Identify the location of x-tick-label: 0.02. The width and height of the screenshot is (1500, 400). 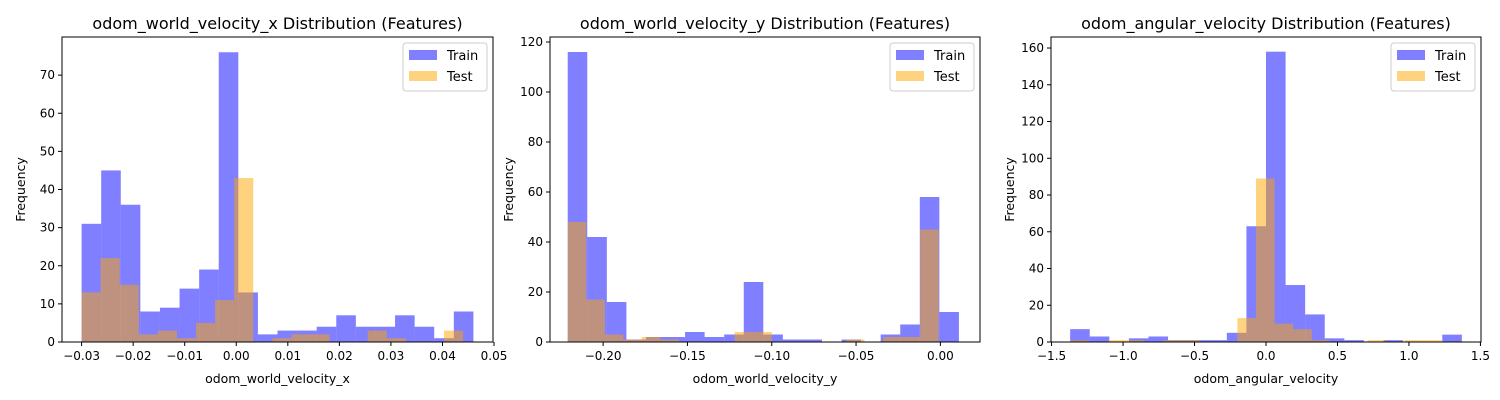
(339, 356).